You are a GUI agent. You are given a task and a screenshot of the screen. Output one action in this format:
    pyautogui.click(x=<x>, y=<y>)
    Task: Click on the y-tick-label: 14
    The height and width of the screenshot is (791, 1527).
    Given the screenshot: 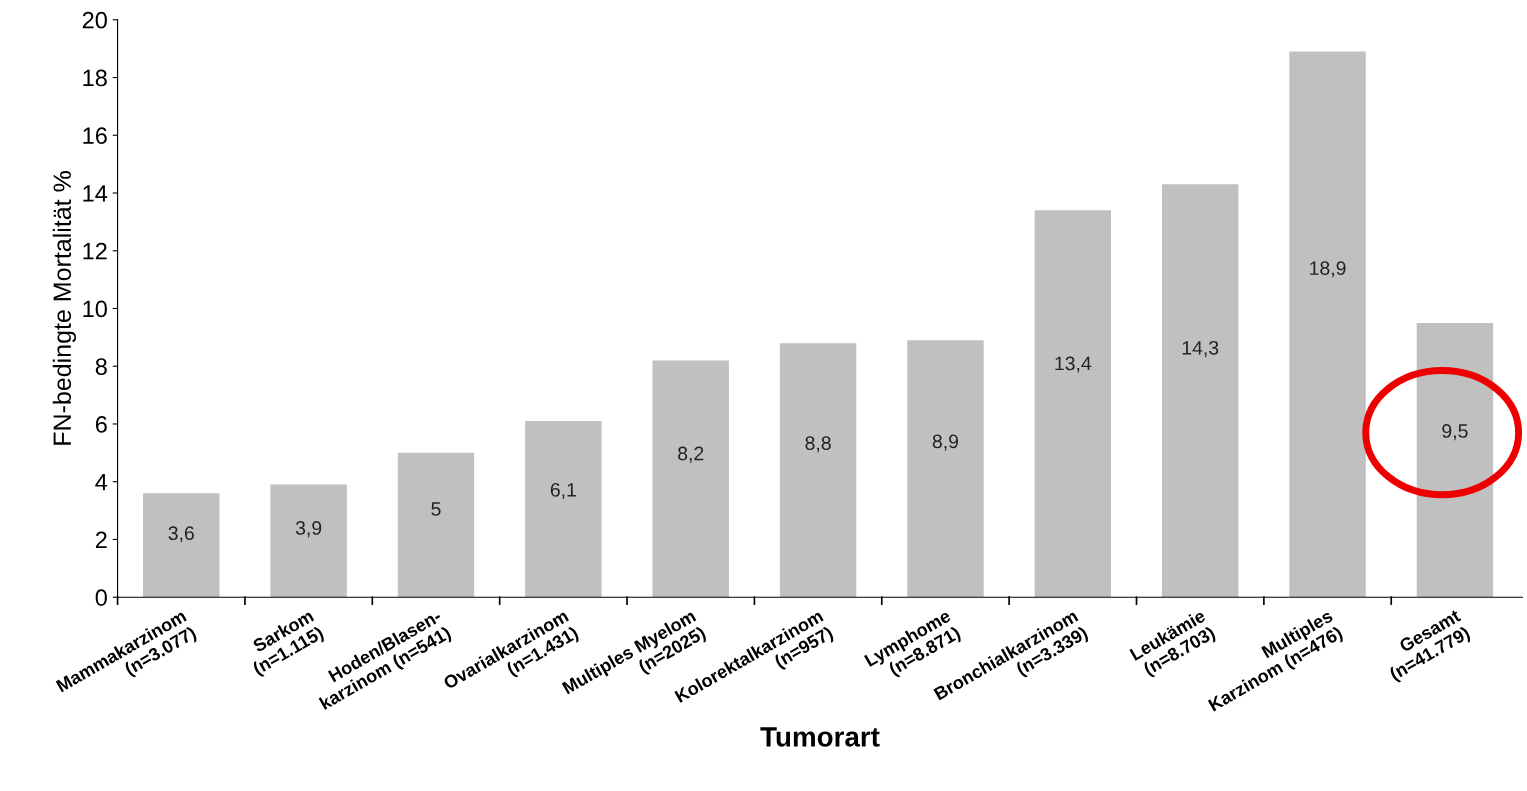 What is the action you would take?
    pyautogui.click(x=95, y=193)
    